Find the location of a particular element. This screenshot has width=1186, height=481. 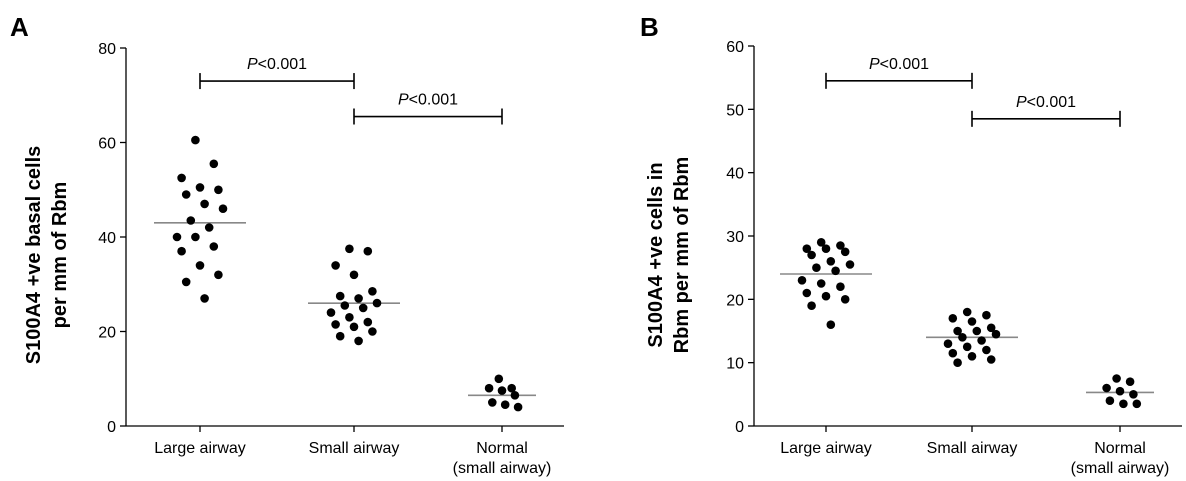

y-tick-label: 20 is located at coordinates (107, 333).